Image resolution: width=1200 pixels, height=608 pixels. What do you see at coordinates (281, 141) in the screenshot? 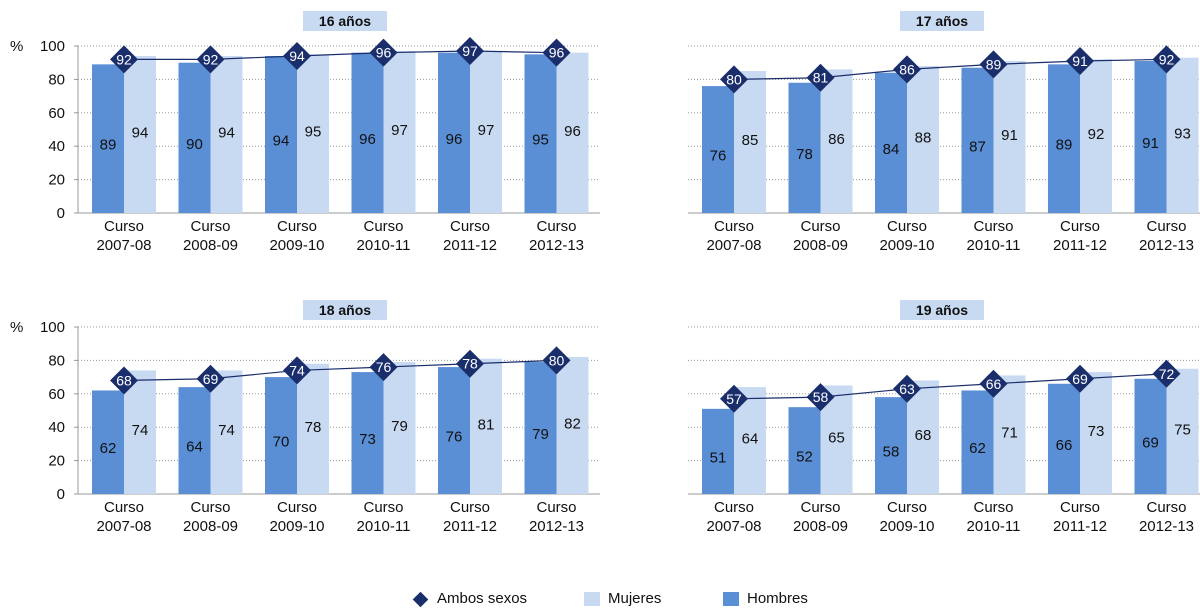
I see `bar-label-hombres: 94` at bounding box center [281, 141].